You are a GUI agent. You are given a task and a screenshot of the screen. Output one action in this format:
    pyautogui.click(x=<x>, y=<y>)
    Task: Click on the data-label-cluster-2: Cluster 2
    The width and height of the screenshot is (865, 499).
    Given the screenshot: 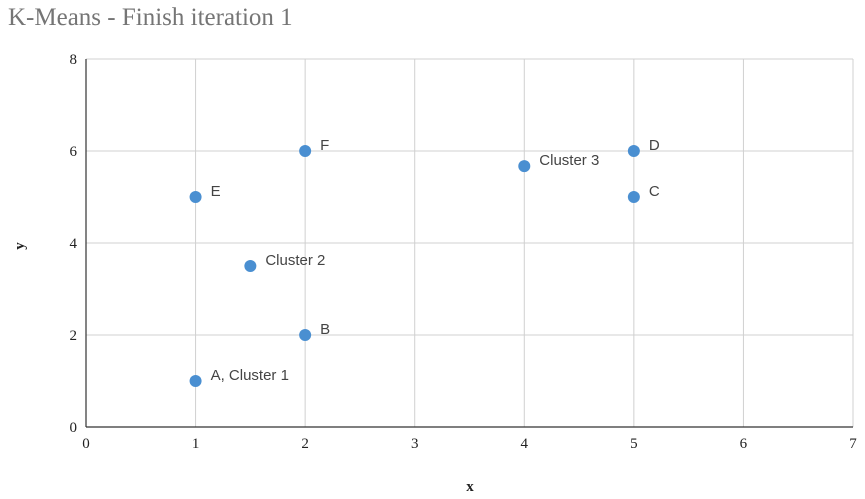 What is the action you would take?
    pyautogui.click(x=295, y=260)
    